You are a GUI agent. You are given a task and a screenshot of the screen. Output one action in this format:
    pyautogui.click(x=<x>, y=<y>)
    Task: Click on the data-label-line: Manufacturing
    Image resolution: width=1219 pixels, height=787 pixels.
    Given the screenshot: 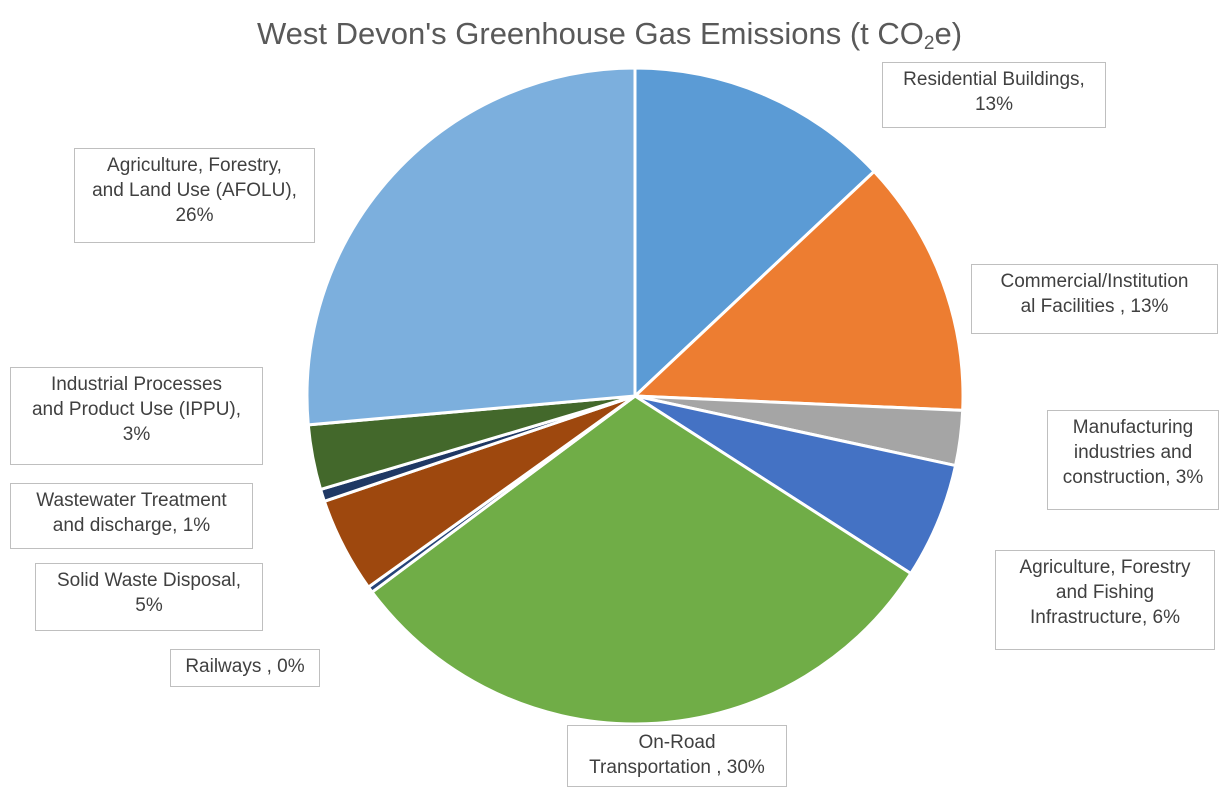 What is the action you would take?
    pyautogui.click(x=1133, y=427)
    